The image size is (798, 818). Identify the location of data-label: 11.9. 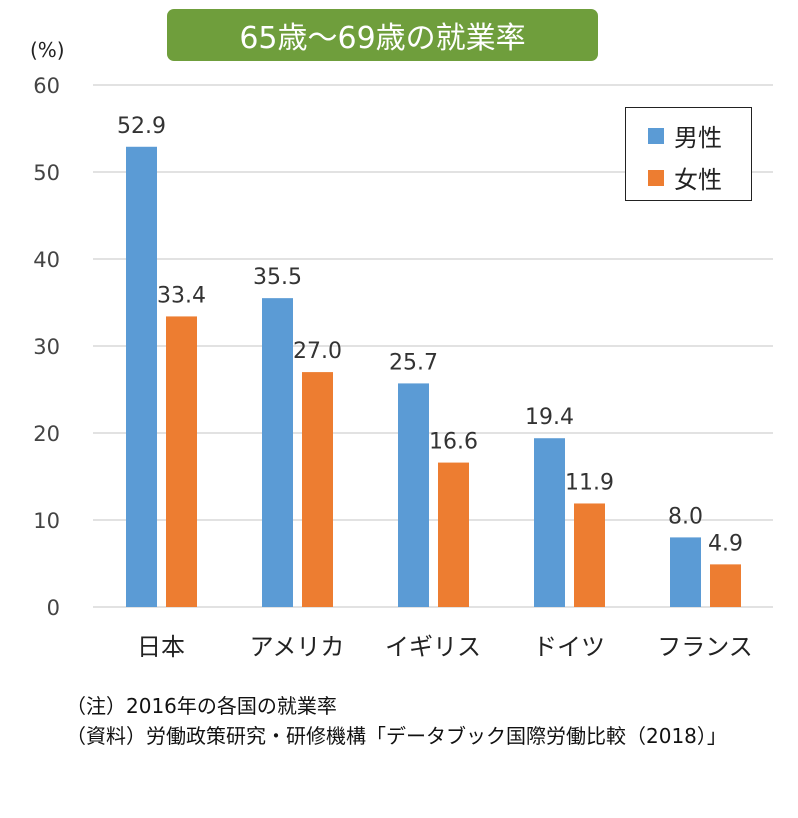
(589, 482).